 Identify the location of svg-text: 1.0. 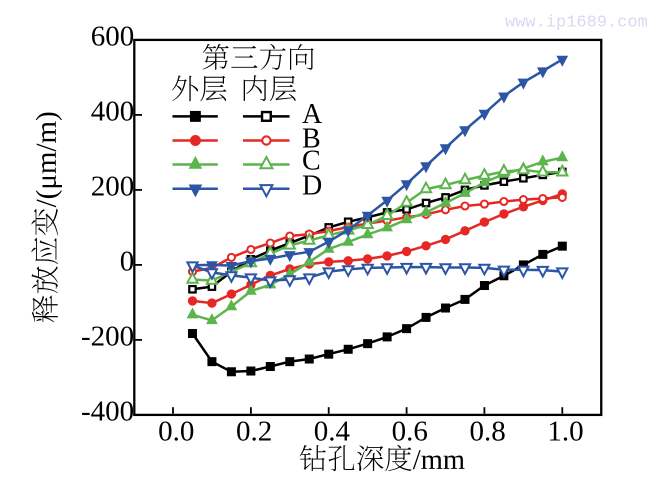
(565, 431).